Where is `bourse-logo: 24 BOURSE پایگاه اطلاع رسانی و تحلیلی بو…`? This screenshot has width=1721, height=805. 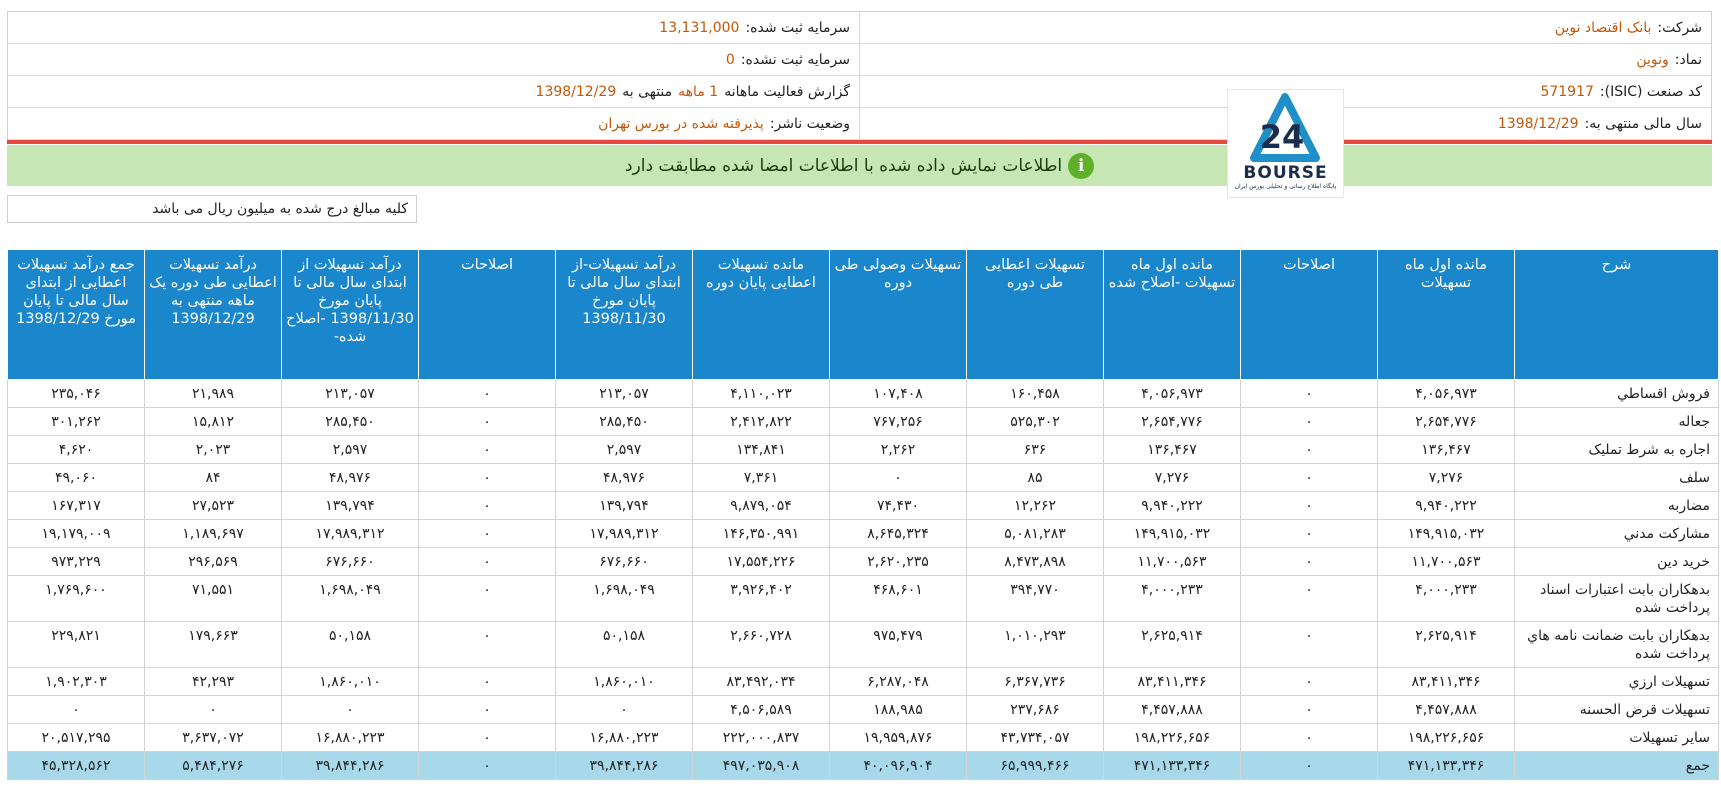 bourse-logo: 24 BOURSE پایگاه اطلاع رسانی و تحلیلی بو… is located at coordinates (1285, 143).